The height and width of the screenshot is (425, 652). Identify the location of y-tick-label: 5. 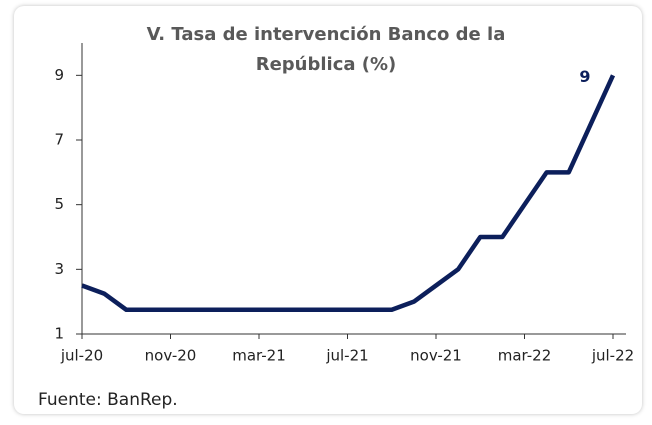
(59, 204).